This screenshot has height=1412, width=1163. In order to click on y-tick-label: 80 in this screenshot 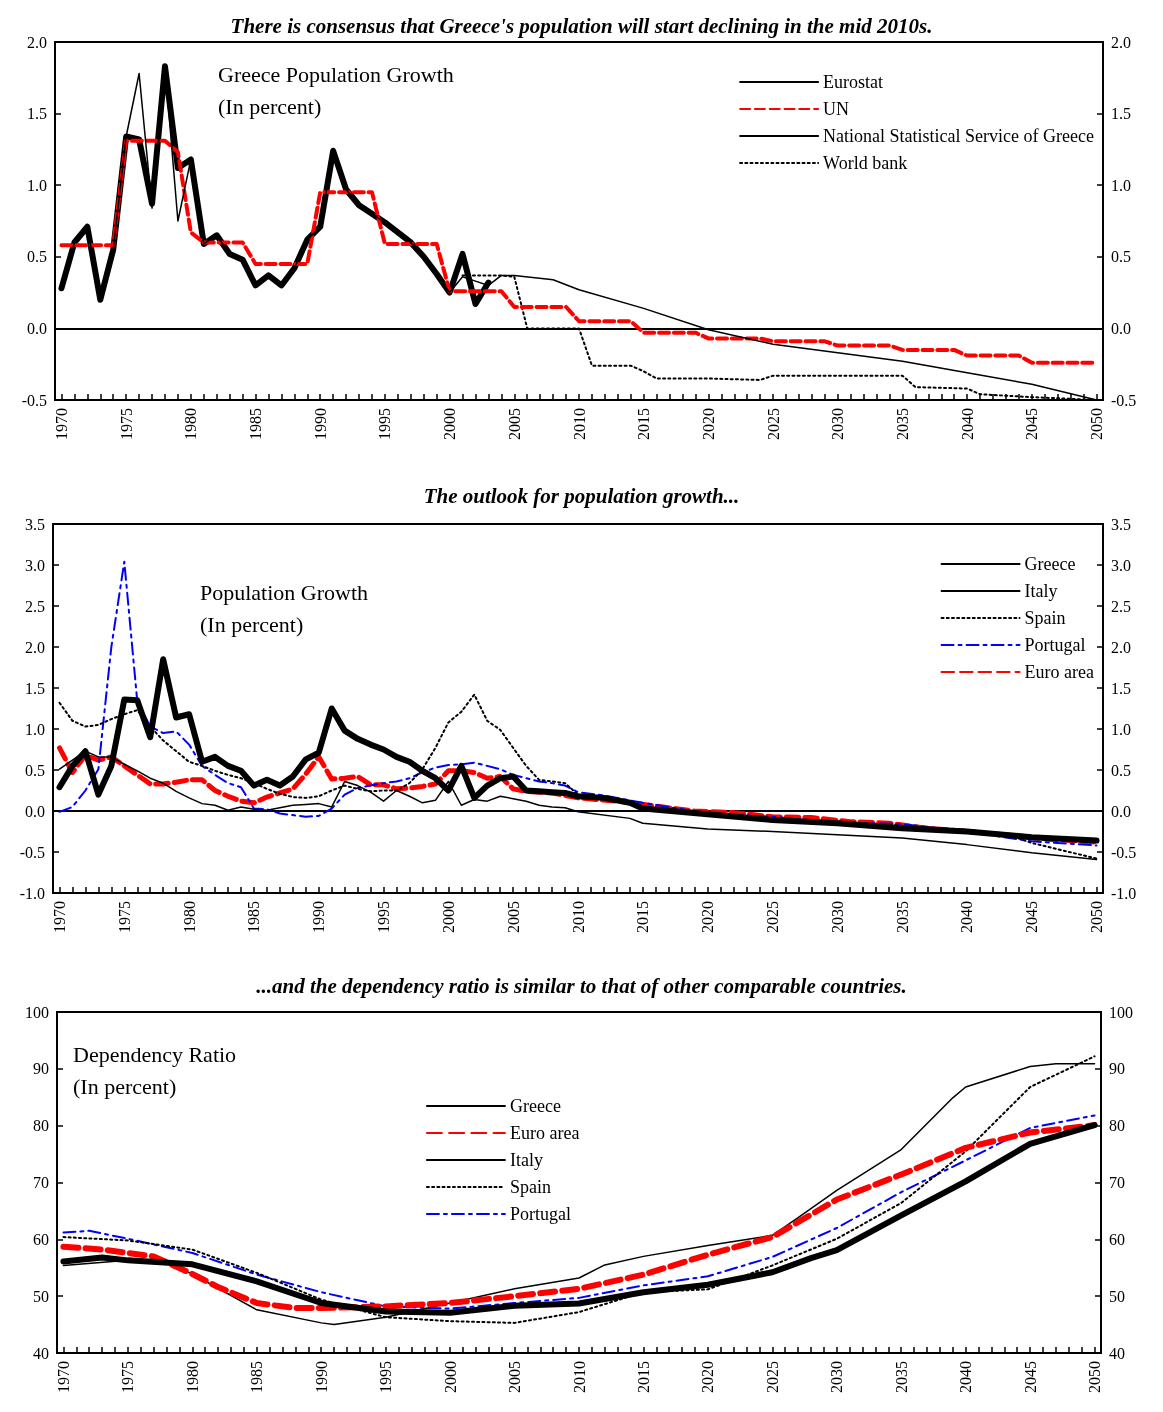, I will do `click(41, 1126)`.